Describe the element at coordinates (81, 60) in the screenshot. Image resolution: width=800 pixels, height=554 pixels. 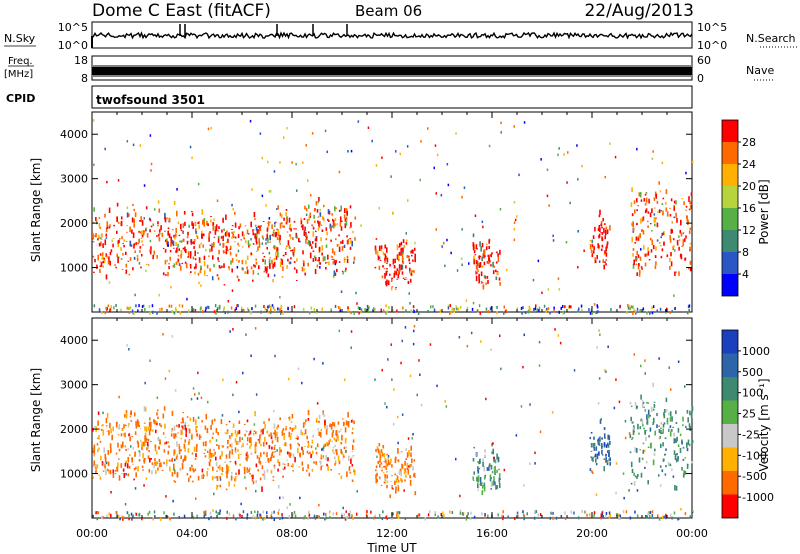
I see `freq-tick-top: 18` at that location.